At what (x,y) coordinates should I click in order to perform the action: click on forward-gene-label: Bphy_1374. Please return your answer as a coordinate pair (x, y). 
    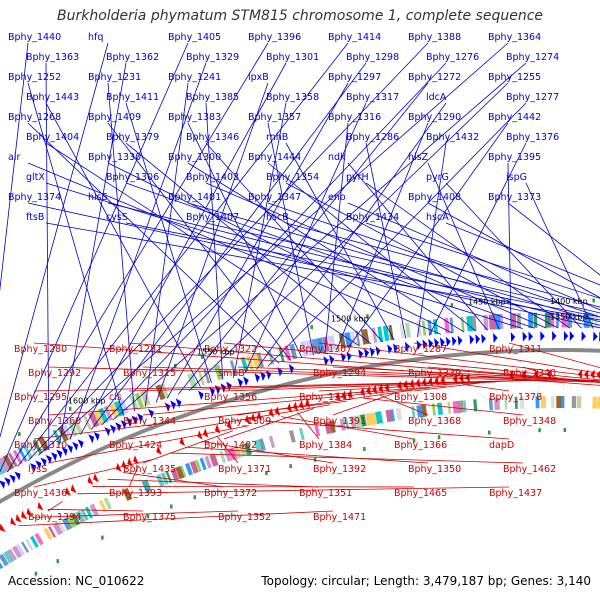
    Looking at the image, I should click on (34, 197).